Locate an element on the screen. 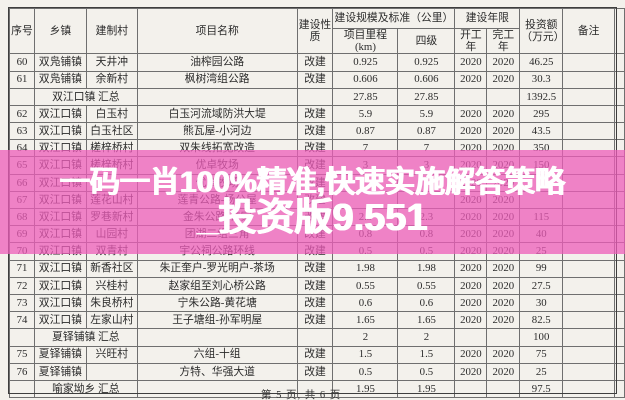 The height and width of the screenshot is (400, 625). cell-project: 宁朱公路-黄花塘 is located at coordinates (217, 303).